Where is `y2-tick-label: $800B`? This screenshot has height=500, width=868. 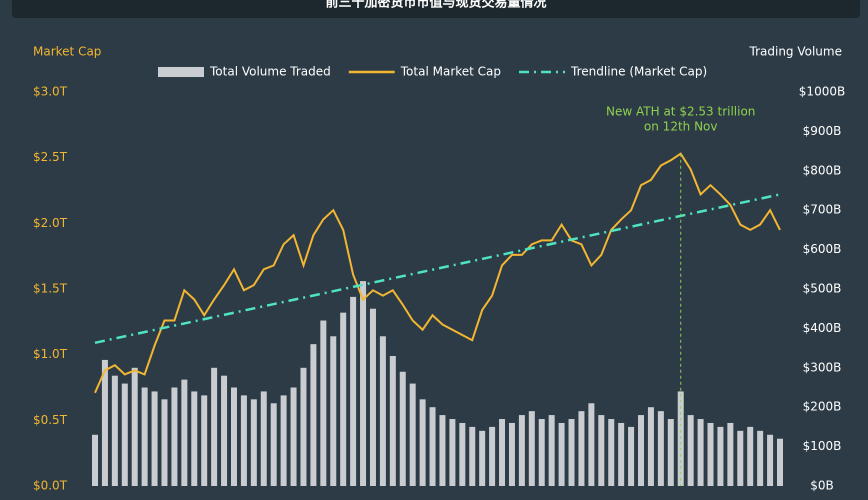
y2-tick-label: $800B is located at coordinates (822, 170).